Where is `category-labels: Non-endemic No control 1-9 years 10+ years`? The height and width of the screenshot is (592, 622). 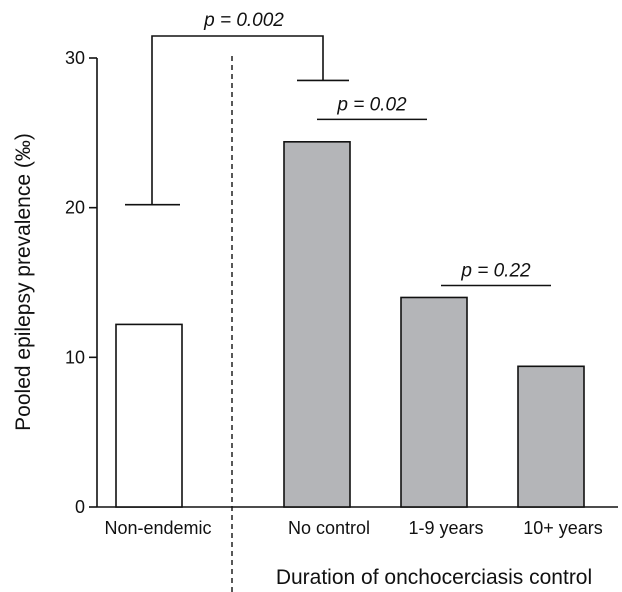
category-labels: Non-endemic No control 1-9 years 10+ years is located at coordinates (353, 528).